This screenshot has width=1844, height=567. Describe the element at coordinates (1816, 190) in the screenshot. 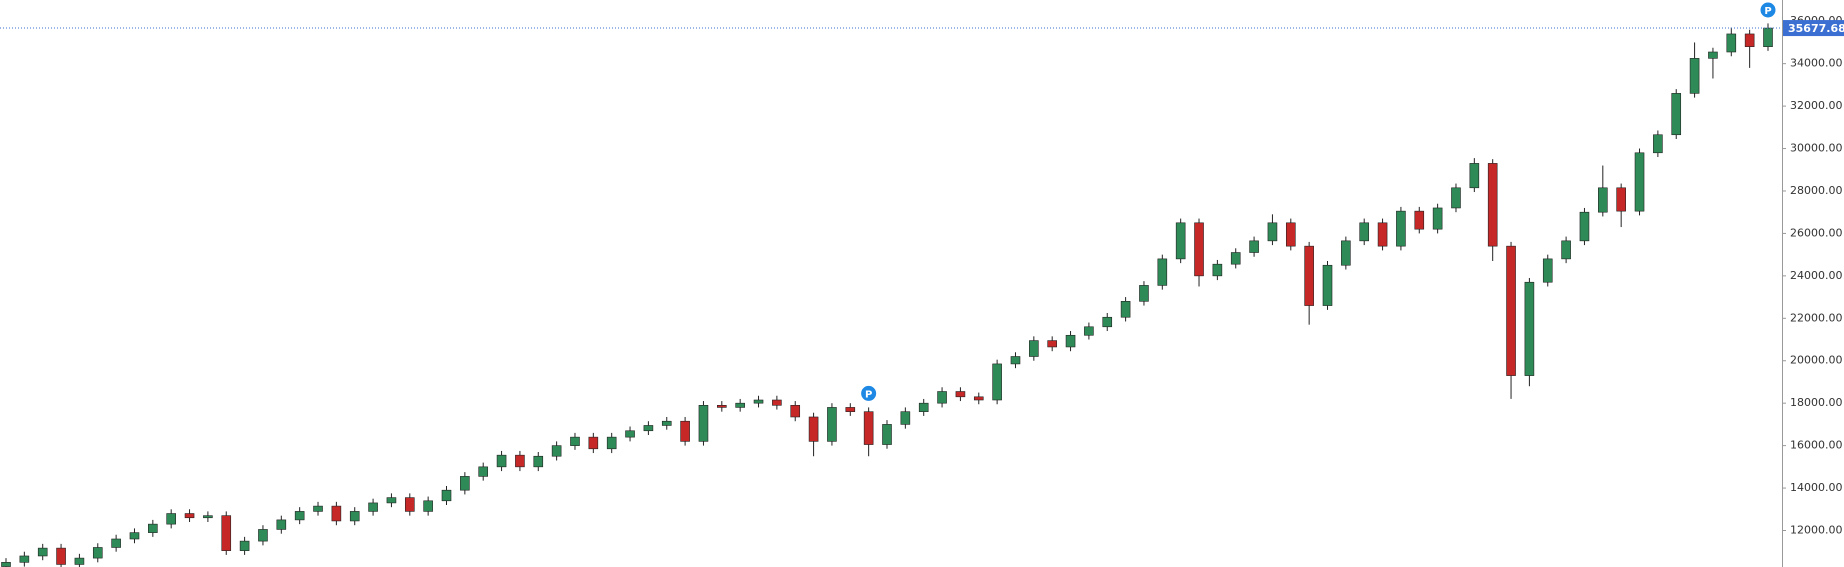

I see `y-tick-label: 28000.00` at that location.